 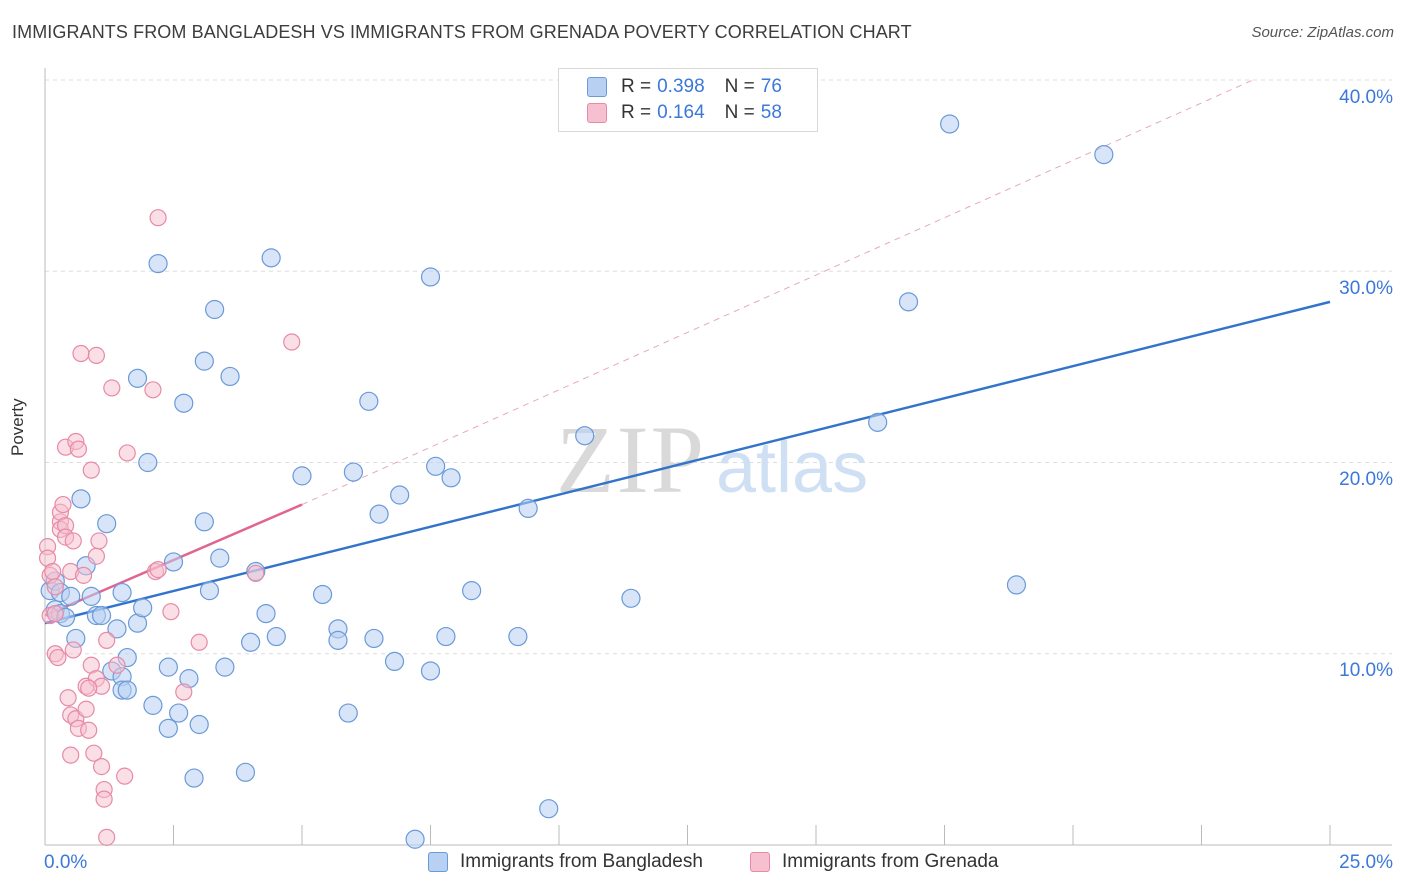 I want to click on legend-label-bangladesh: Immigrants from Bangladesh, so click(x=581, y=861).